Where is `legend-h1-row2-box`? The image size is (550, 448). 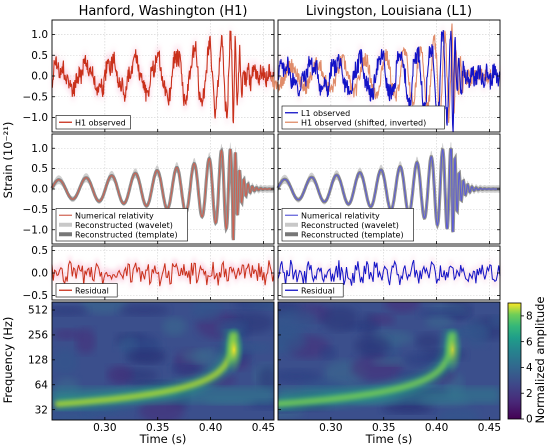
legend-h1-row2-box is located at coordinates (121, 225).